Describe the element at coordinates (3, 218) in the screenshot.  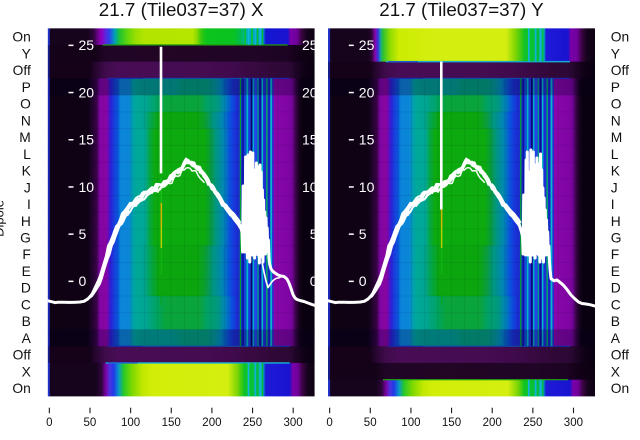
I see `svg-text: Dipole` at that location.